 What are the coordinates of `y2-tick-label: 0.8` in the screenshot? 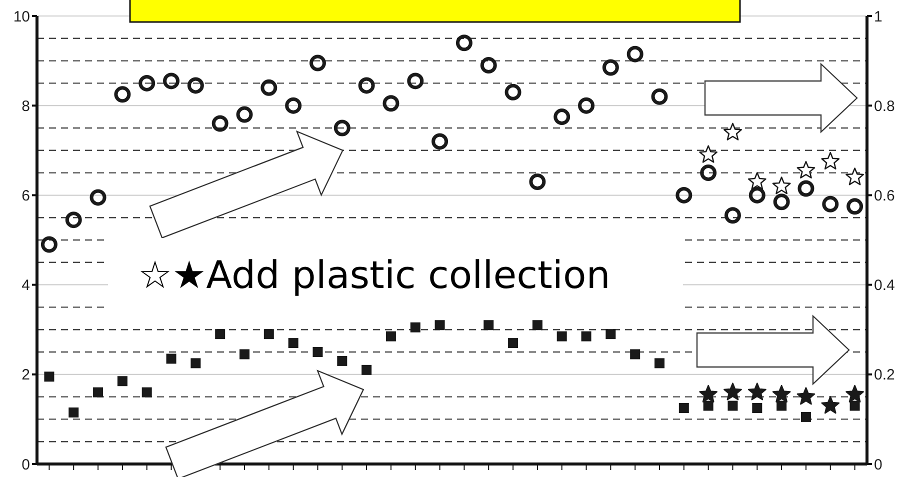 It's located at (884, 106).